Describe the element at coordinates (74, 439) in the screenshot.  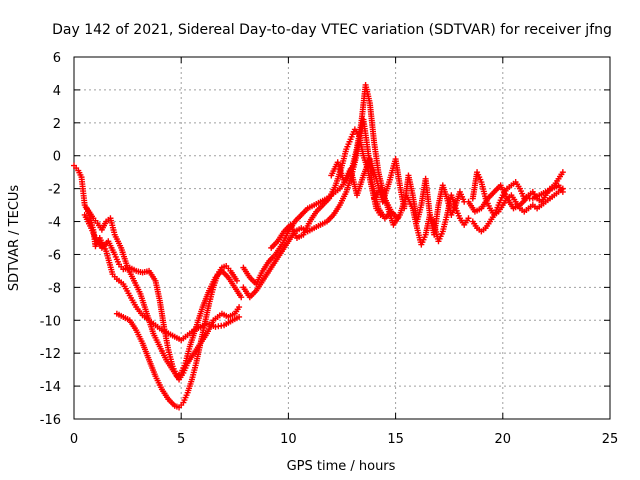
I see `x-tick-label: 0` at that location.